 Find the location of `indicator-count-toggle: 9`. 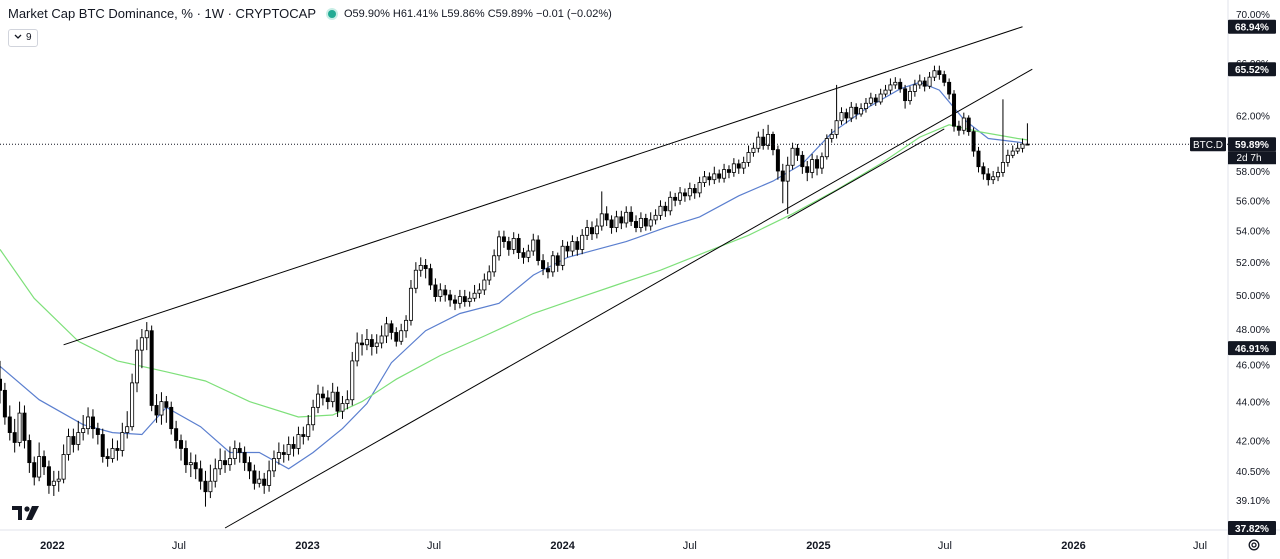

indicator-count-toggle: 9 is located at coordinates (23, 38).